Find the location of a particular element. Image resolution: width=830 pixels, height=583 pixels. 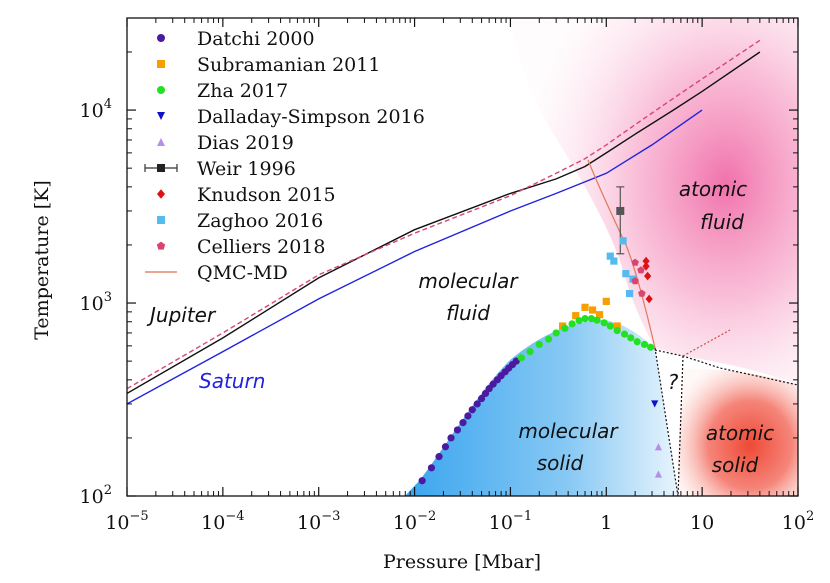

legend-swatch-zha-2017 is located at coordinates (161, 90).